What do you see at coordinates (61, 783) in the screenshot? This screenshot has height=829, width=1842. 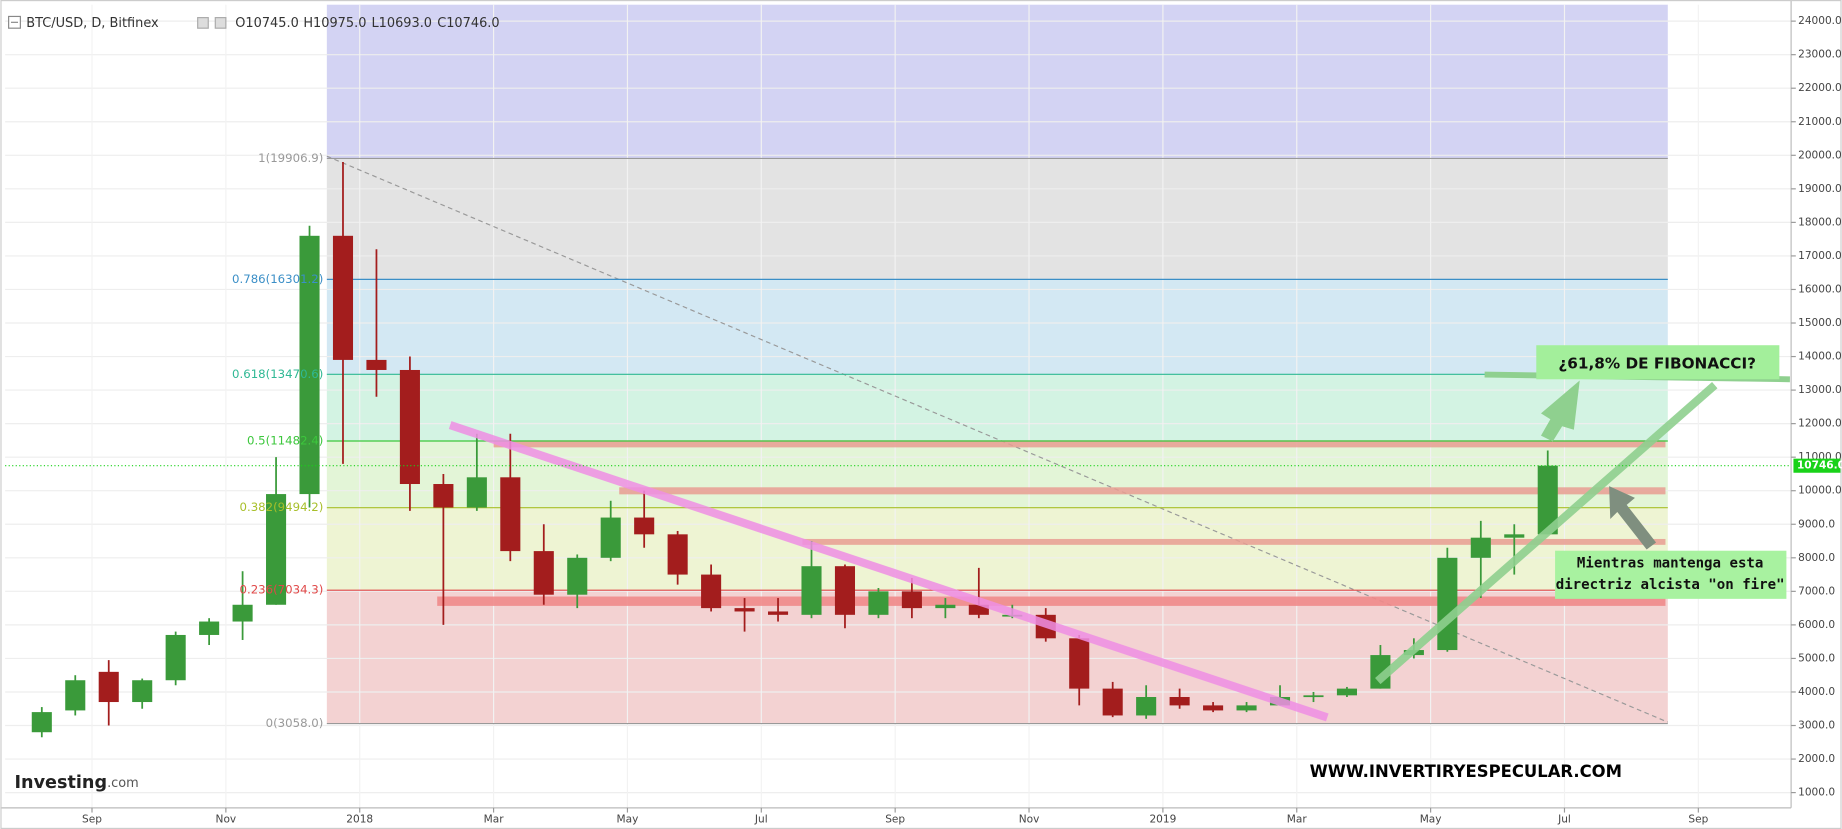 I see `logo-brand: Investing` at bounding box center [61, 783].